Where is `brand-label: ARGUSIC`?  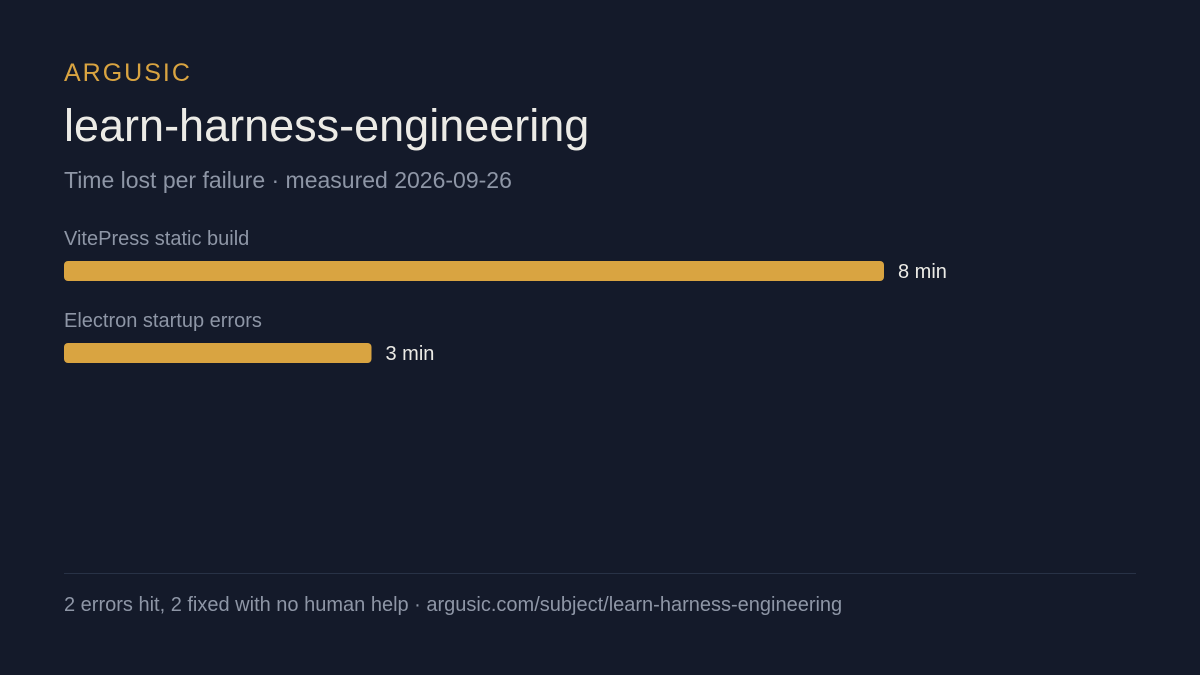 brand-label: ARGUSIC is located at coordinates (128, 73).